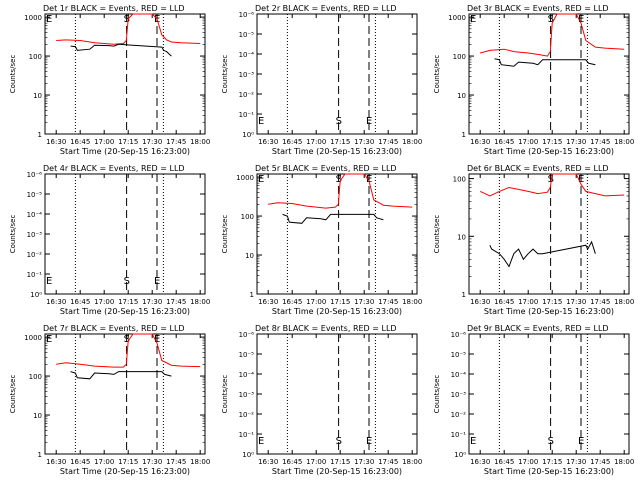 This screenshot has height=484, width=640. What do you see at coordinates (459, 415) in the screenshot?
I see `y-tick-label: 10⁻²` at bounding box center [459, 415].